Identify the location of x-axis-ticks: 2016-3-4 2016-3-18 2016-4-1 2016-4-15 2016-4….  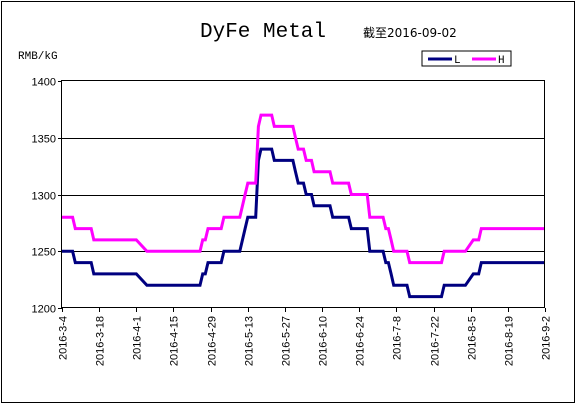
(305, 337).